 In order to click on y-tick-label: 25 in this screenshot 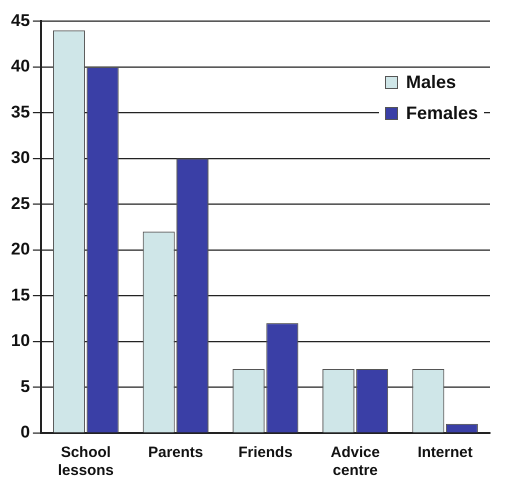, I will do `click(20, 203)`.